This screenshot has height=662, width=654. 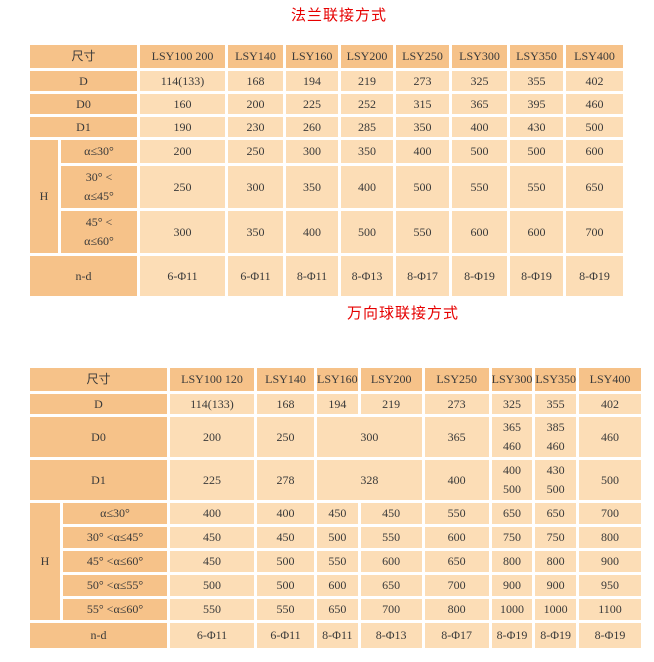 What do you see at coordinates (255, 104) in the screenshot?
I see `data-cell: 200` at bounding box center [255, 104].